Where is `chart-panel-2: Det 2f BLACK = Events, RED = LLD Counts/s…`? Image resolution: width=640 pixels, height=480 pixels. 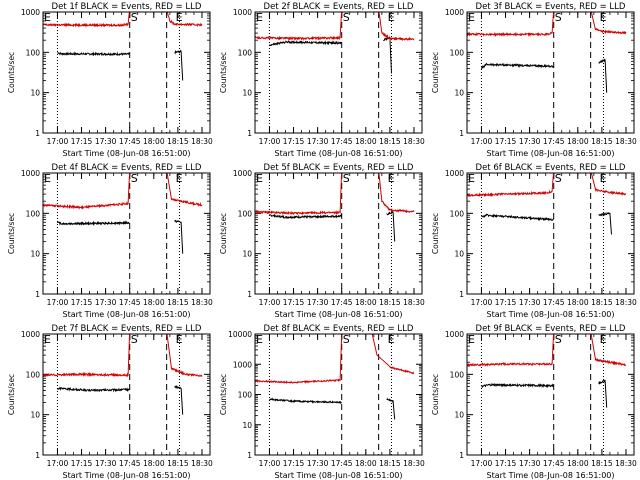
chart-panel-2: Det 2f BLACK = Events, RED = LLD Counts/s… is located at coordinates (322, 80).